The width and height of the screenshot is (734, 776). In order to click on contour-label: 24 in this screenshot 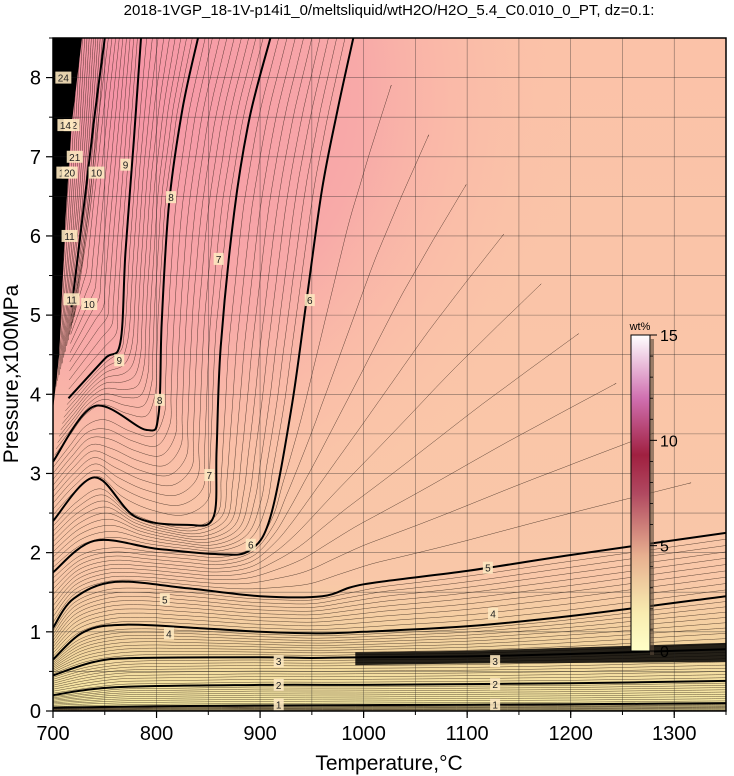, I will do `click(63, 78)`.